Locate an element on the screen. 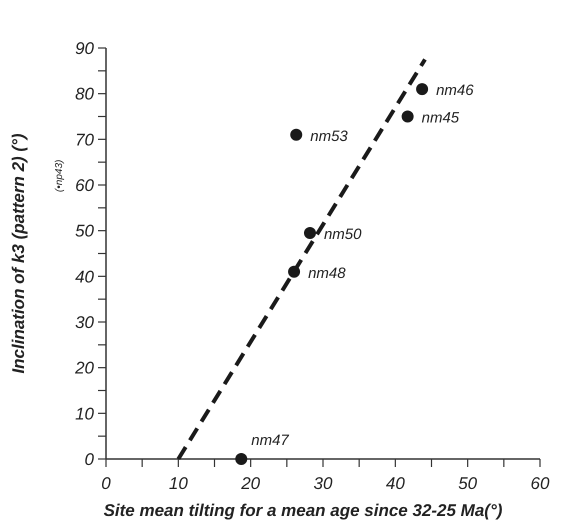 The image size is (568, 526). annotation: nm46 is located at coordinates (455, 91).